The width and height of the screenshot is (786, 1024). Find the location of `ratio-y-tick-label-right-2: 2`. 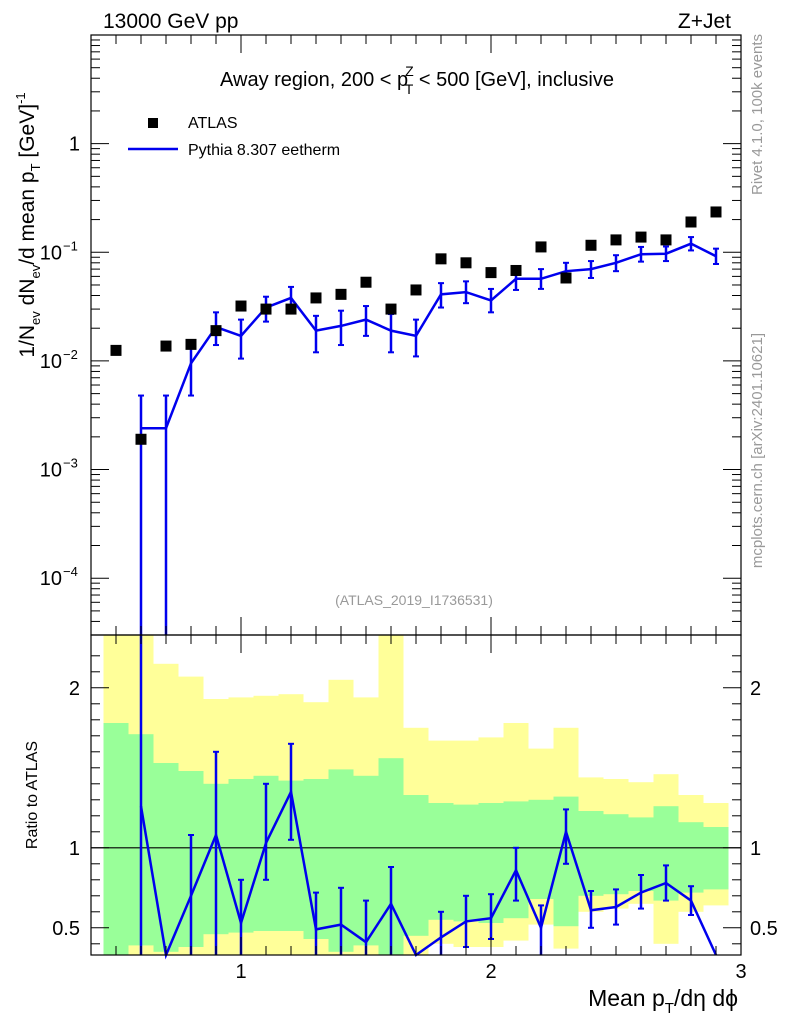

ratio-y-tick-label-right-2: 2 is located at coordinates (755, 689).